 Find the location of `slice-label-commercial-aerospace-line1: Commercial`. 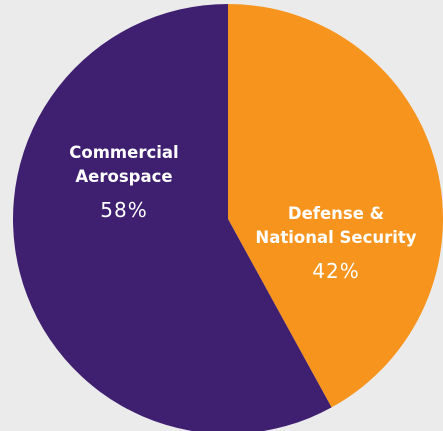

slice-label-commercial-aerospace-line1: Commercial is located at coordinates (123, 152).